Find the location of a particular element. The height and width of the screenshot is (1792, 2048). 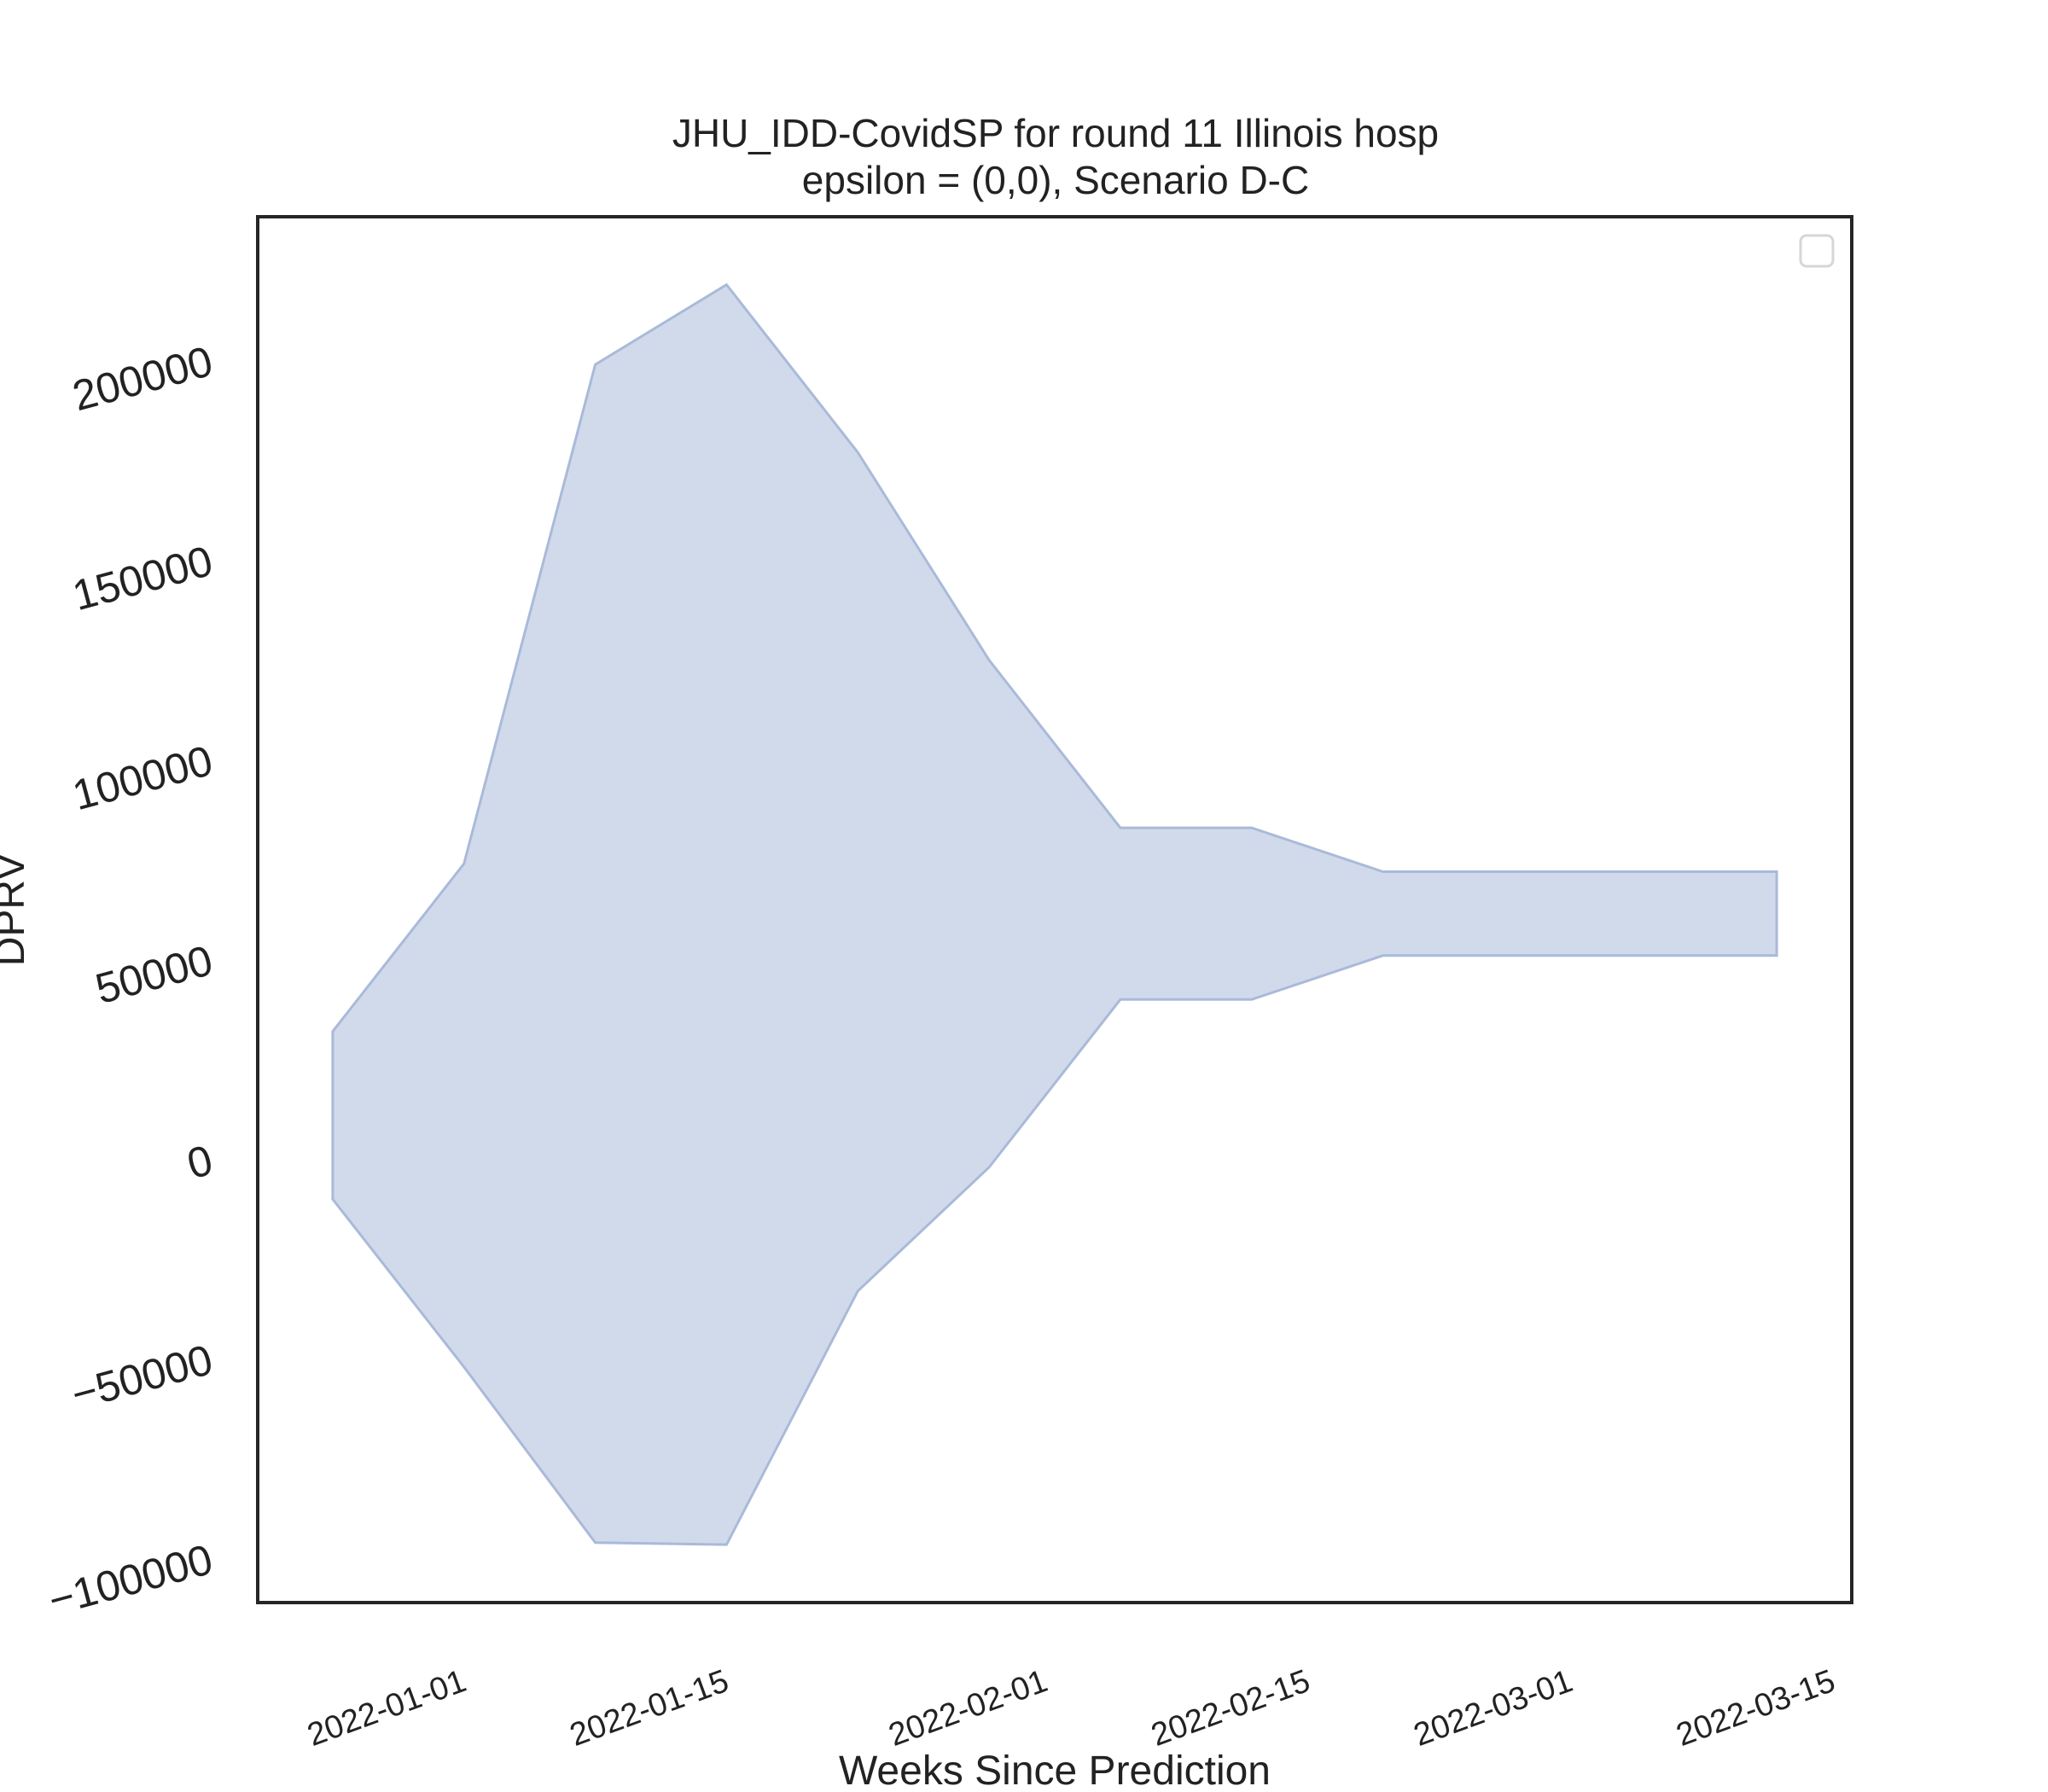

x-tick-label: 2022-02-15 is located at coordinates (1231, 1708).